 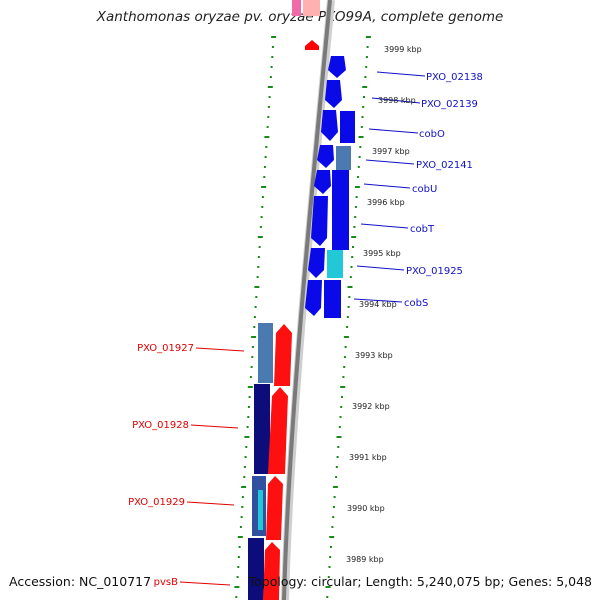 What do you see at coordinates (371, 406) in the screenshot?
I see `kbp-label: 3992 kbp` at bounding box center [371, 406].